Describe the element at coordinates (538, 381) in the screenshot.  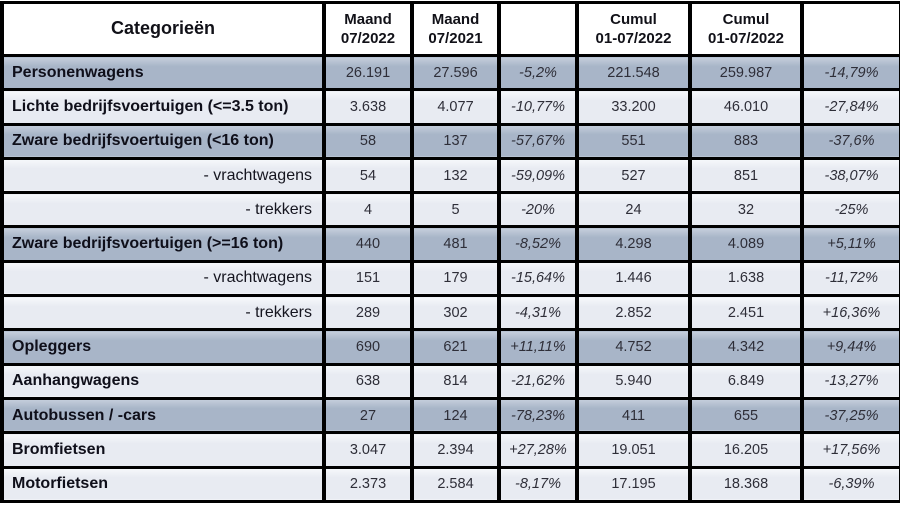
I see `percent-cell: -21,62%` at that location.